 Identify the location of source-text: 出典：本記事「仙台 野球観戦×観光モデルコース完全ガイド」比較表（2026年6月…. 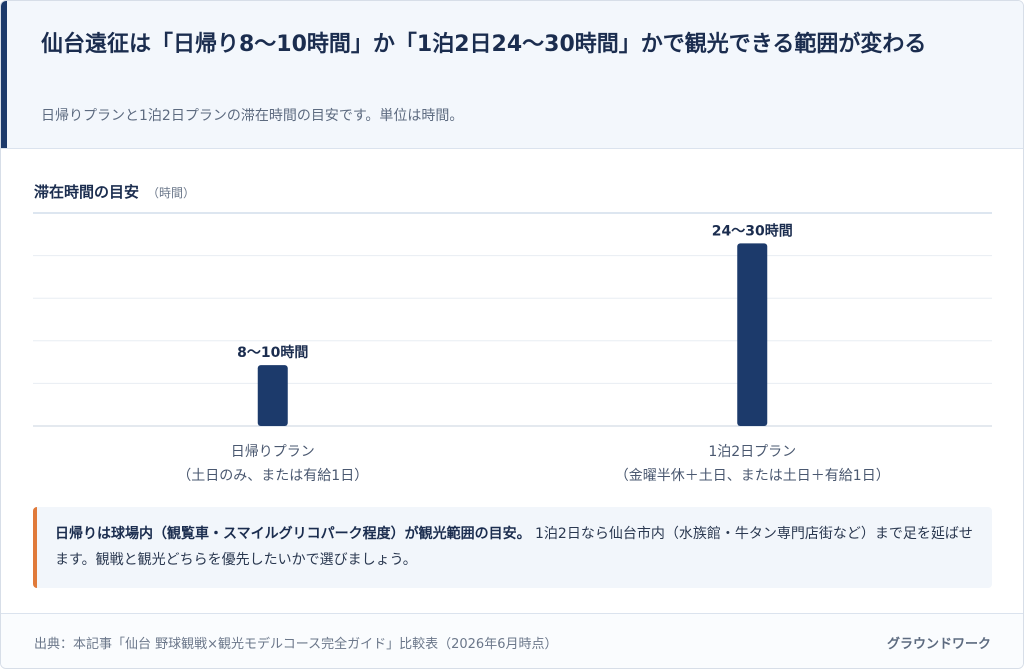
(296, 644).